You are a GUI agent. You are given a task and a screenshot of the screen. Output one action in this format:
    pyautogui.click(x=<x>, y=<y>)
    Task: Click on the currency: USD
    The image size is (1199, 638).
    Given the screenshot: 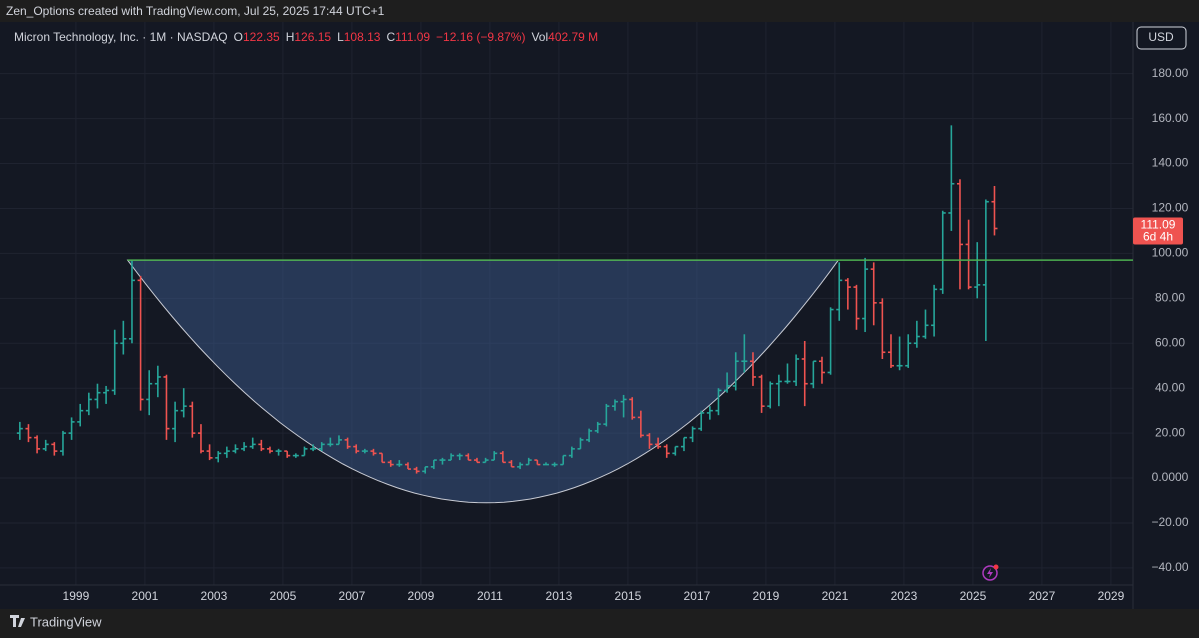 What is the action you would take?
    pyautogui.click(x=1161, y=37)
    